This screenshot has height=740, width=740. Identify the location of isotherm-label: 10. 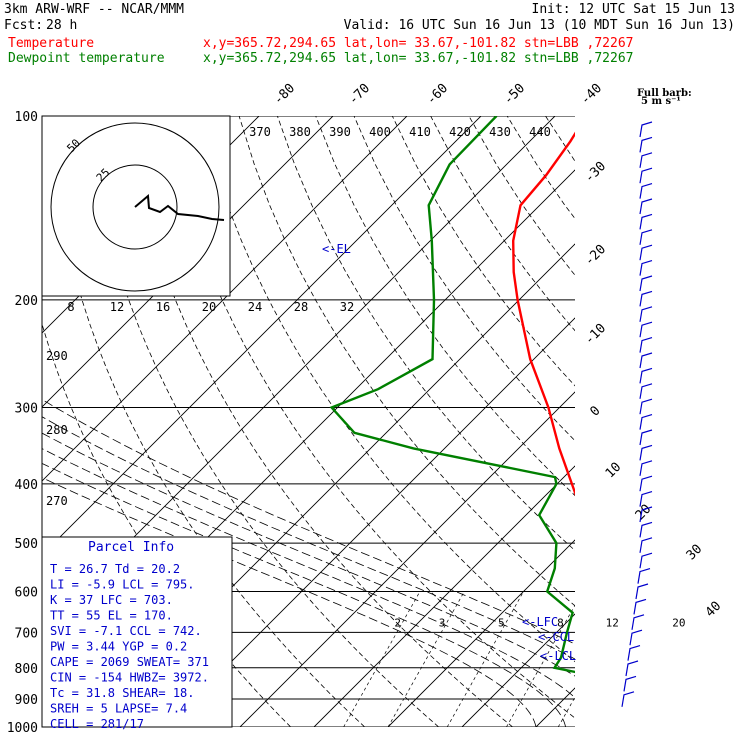
(614, 471).